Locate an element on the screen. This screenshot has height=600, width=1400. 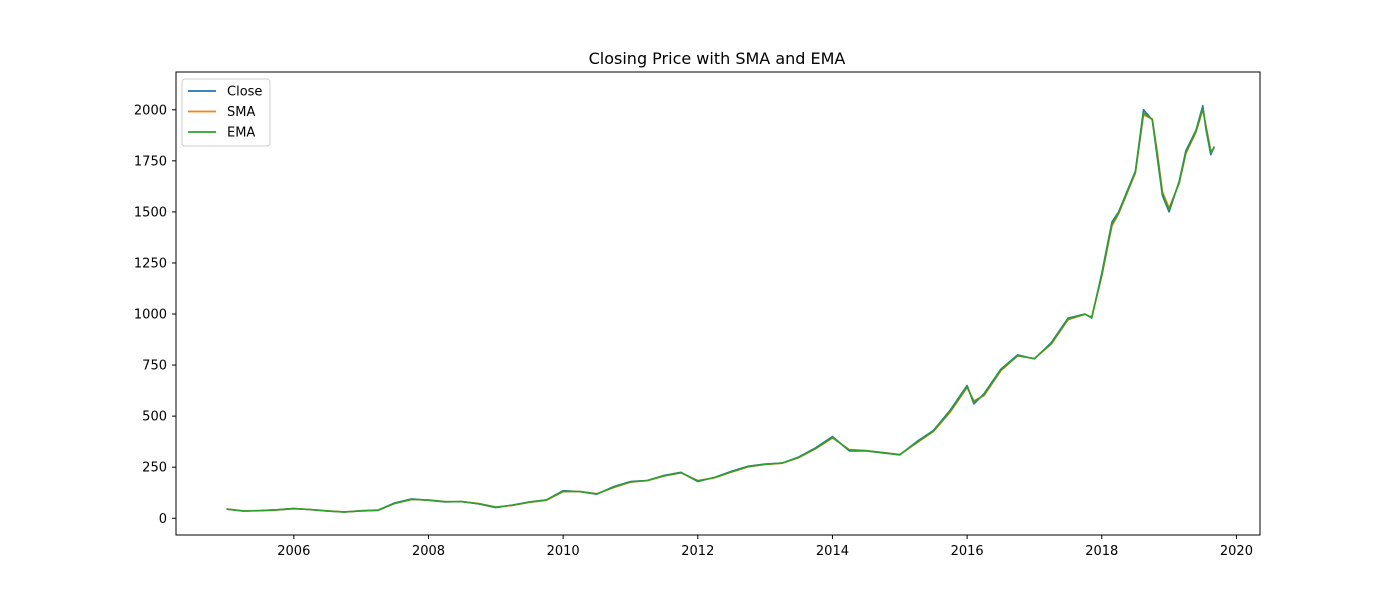
x-tick-label: 2006 is located at coordinates (293, 551).